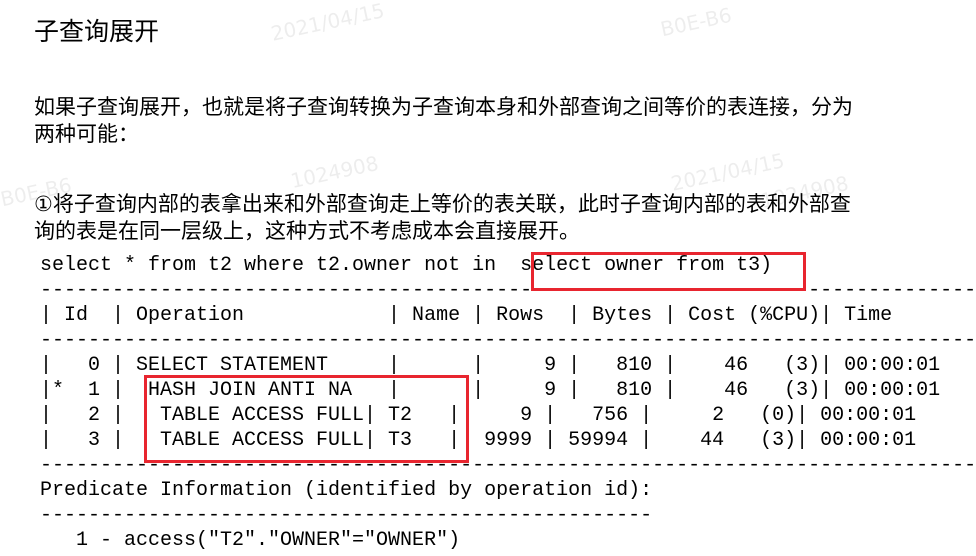  What do you see at coordinates (327, 23) in the screenshot?
I see `watermark: 2021/04/15` at bounding box center [327, 23].